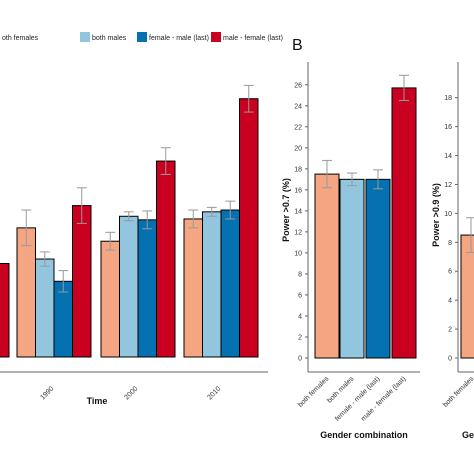 The width and height of the screenshot is (474, 474). I want to click on y-axis-title: Power >0.7 (%), so click(286, 210).